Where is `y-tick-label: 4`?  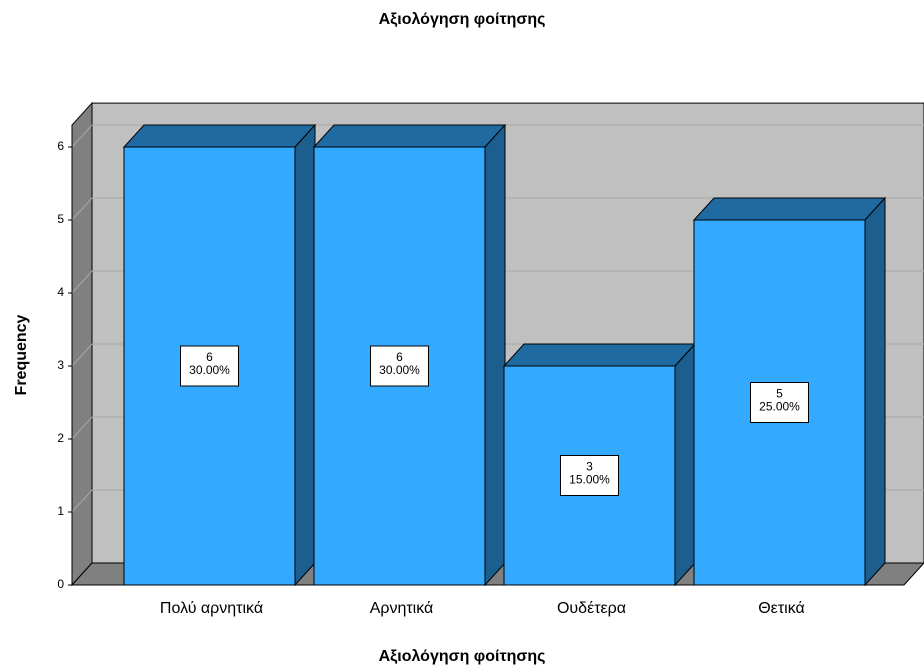 y-tick-label: 4 is located at coordinates (60, 292).